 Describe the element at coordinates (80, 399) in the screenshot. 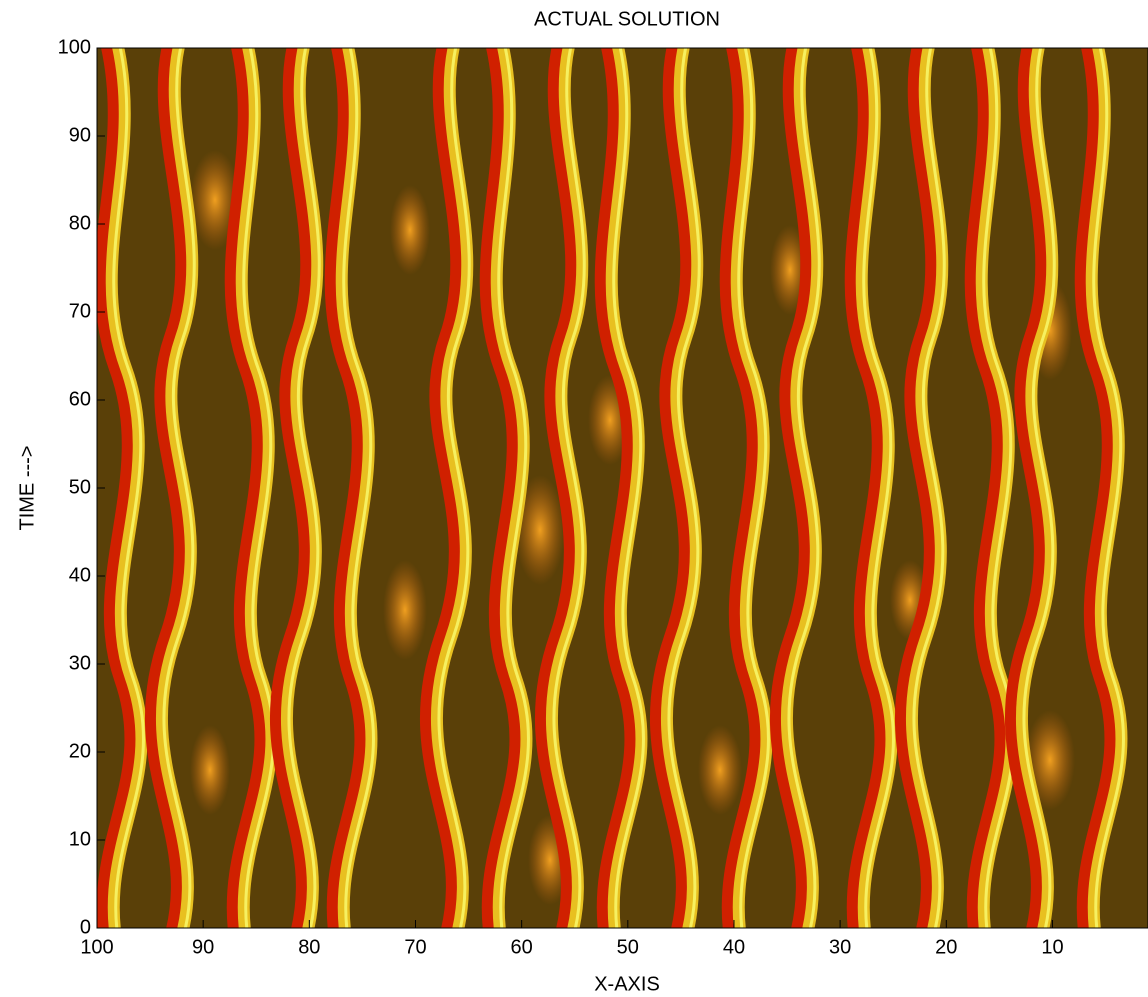

I see `y-tick-label: 60` at that location.